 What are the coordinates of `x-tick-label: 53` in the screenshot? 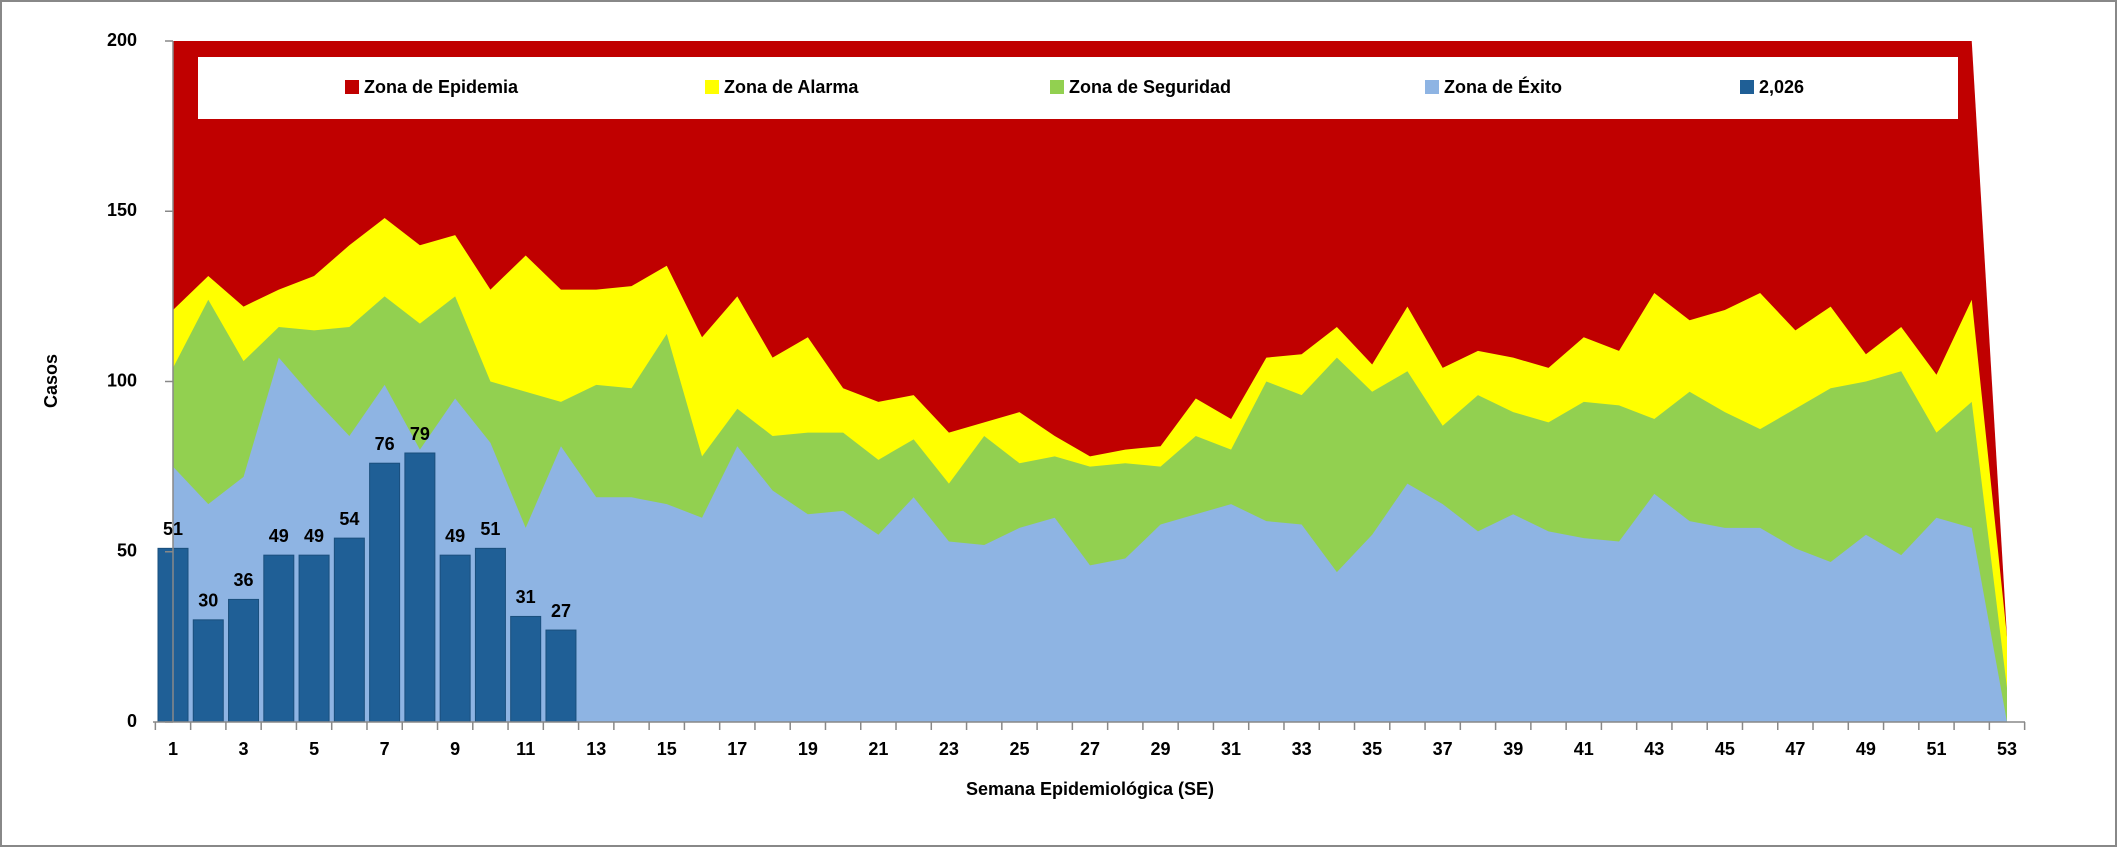 It's located at (2007, 749).